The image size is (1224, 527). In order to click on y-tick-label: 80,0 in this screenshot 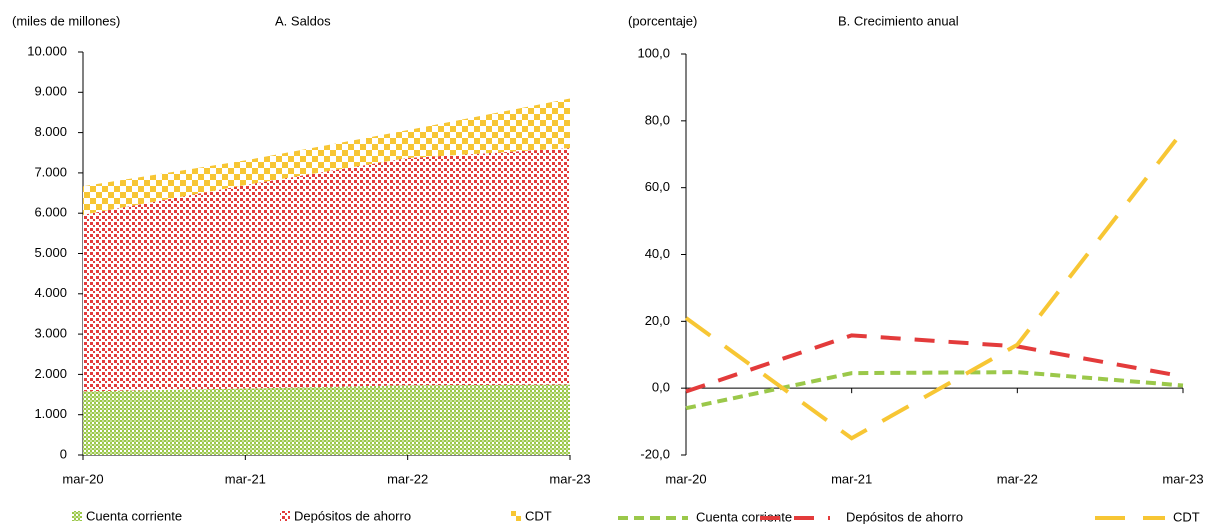, I will do `click(657, 119)`.